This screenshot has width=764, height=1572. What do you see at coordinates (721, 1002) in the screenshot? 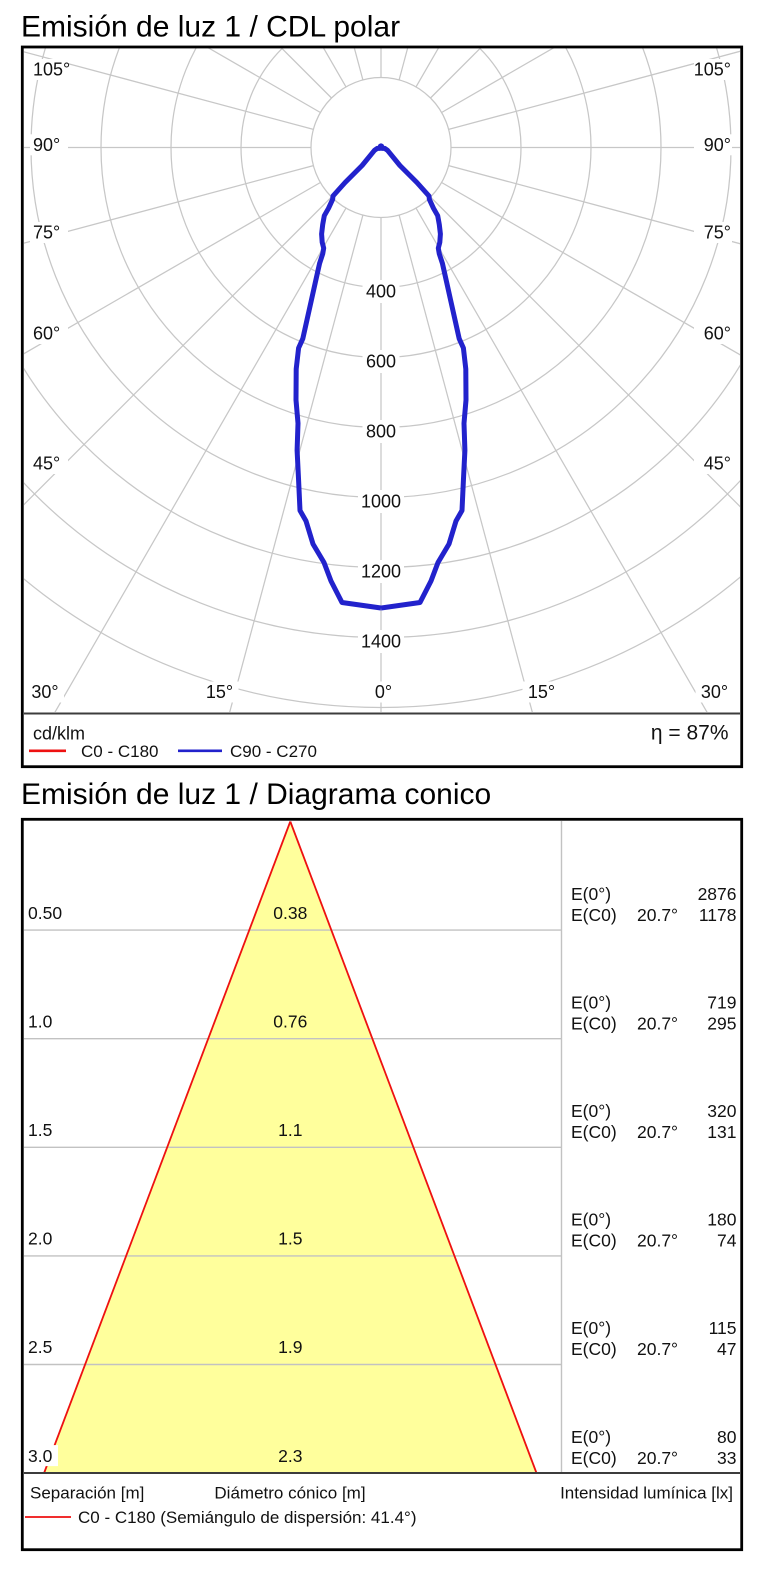
I see `svg-text: 719` at bounding box center [721, 1002].